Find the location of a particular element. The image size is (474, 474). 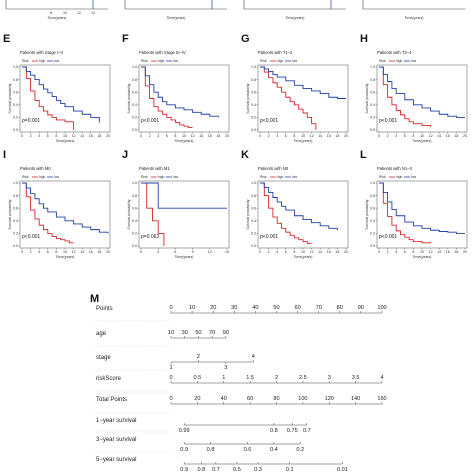

x-tick-label: 4 is located at coordinates (39, 136).